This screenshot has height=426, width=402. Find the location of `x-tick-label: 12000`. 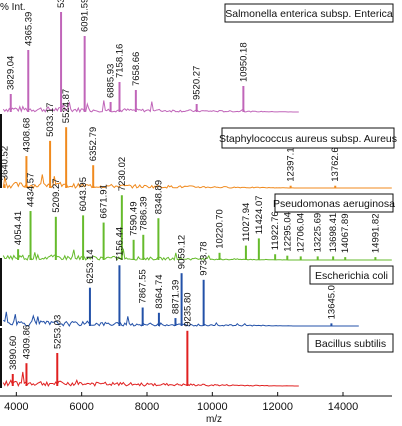

x-tick-label: 12000 is located at coordinates (277, 407).